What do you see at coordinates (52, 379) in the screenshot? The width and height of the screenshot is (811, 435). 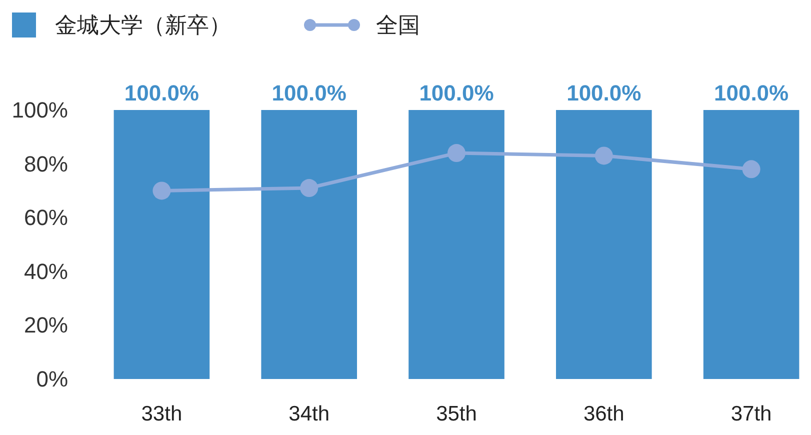 I see `y-tick-label: 0%` at bounding box center [52, 379].